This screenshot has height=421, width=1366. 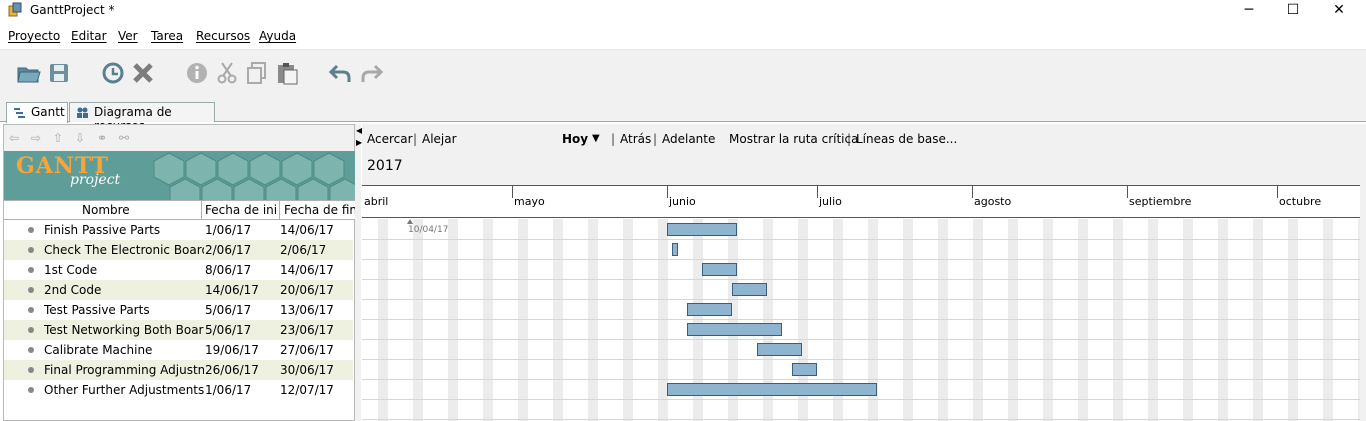 I want to click on copy-icon, so click(x=257, y=73).